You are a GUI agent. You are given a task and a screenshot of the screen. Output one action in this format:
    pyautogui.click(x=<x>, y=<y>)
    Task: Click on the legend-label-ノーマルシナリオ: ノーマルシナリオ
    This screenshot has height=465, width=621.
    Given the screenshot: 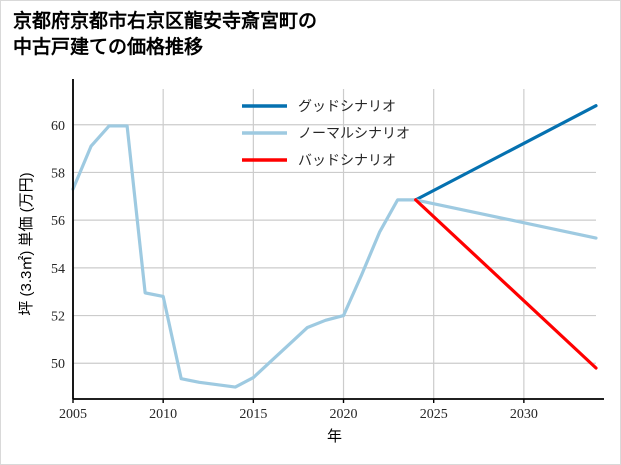 What is the action you would take?
    pyautogui.click(x=354, y=133)
    